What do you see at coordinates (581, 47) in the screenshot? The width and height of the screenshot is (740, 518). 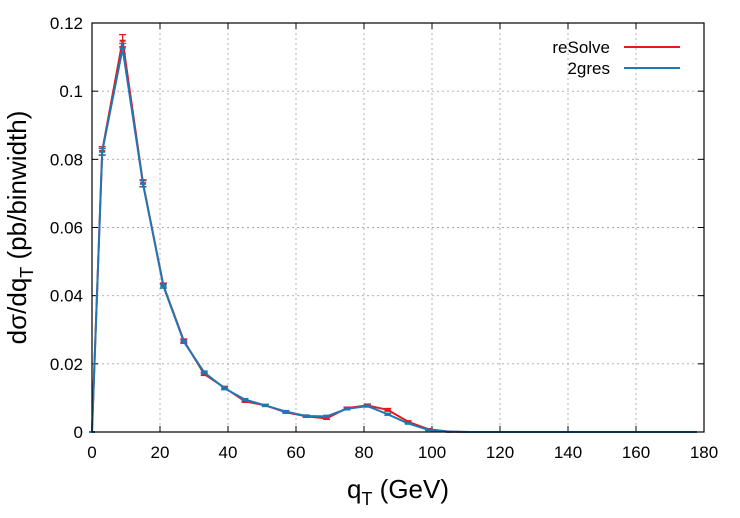 I see `legend-label-resolve: reSolve` at bounding box center [581, 47].